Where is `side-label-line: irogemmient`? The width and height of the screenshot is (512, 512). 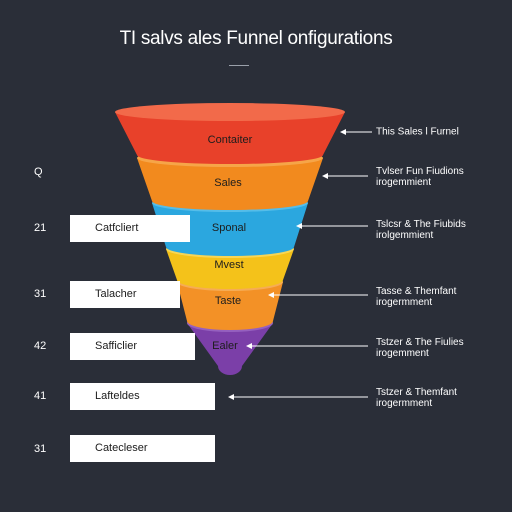 side-label-line: irogemmient is located at coordinates (404, 182).